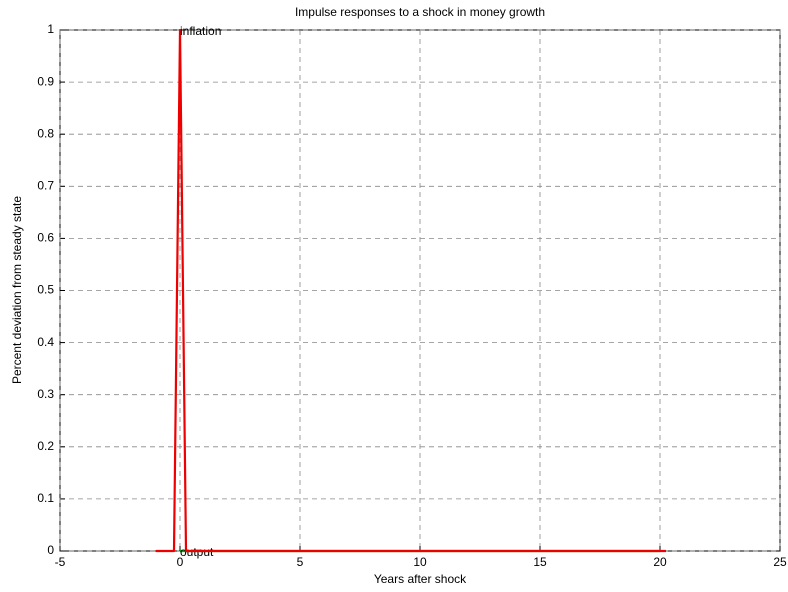  What do you see at coordinates (420, 579) in the screenshot?
I see `x-axis-label: Years after shock` at bounding box center [420, 579].